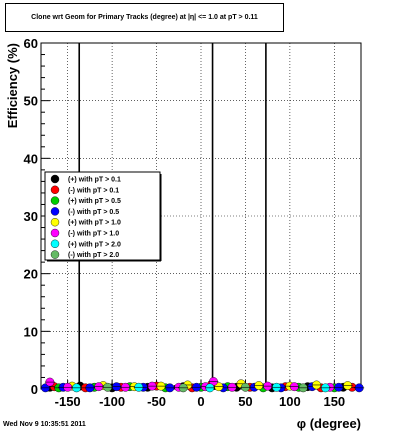 The image size is (400, 433). What do you see at coordinates (200, 401) in the screenshot?
I see `x-tick-label: 0` at bounding box center [200, 401].